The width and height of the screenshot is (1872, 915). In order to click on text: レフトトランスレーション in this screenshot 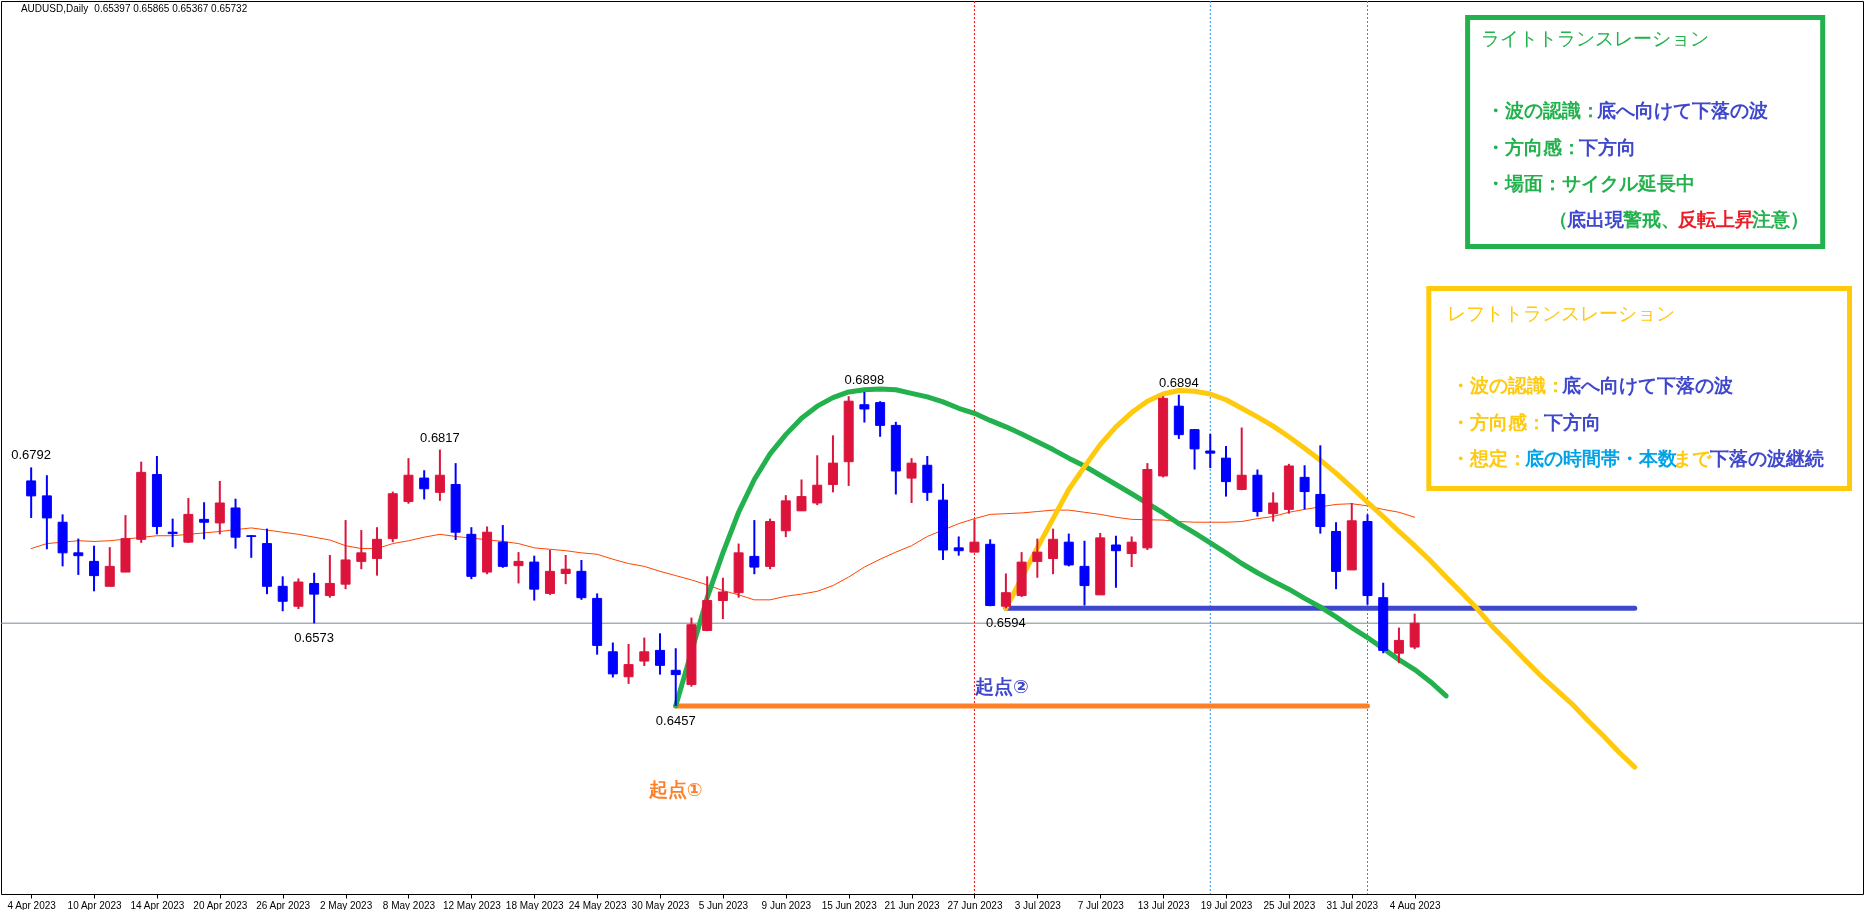, I will do `click(1561, 313)`.